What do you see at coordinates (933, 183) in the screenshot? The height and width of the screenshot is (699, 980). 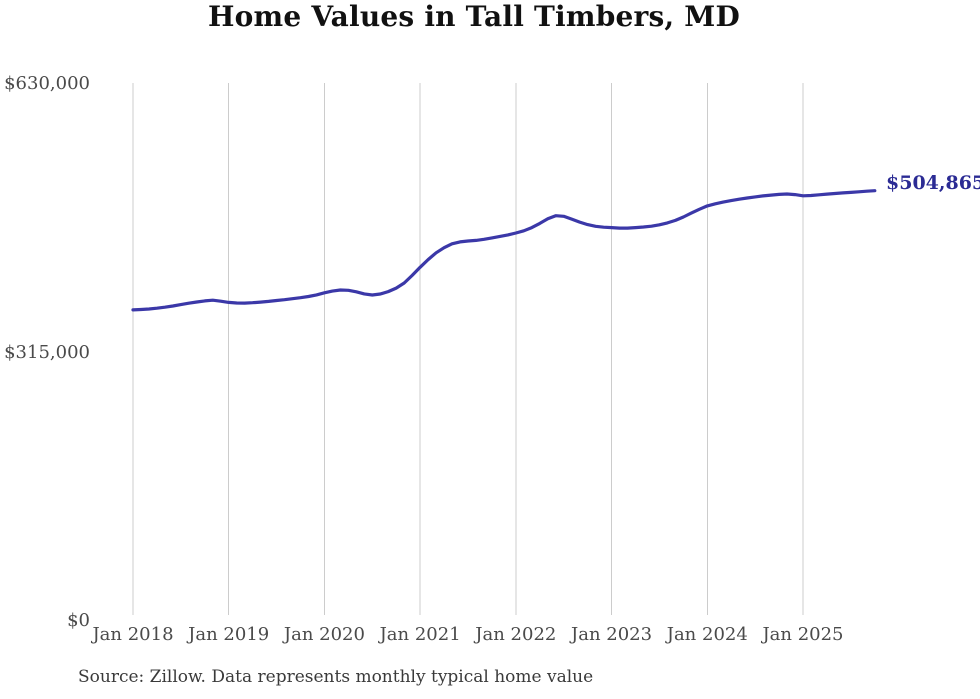 I see `latest-value-label: $504,865` at bounding box center [933, 183].